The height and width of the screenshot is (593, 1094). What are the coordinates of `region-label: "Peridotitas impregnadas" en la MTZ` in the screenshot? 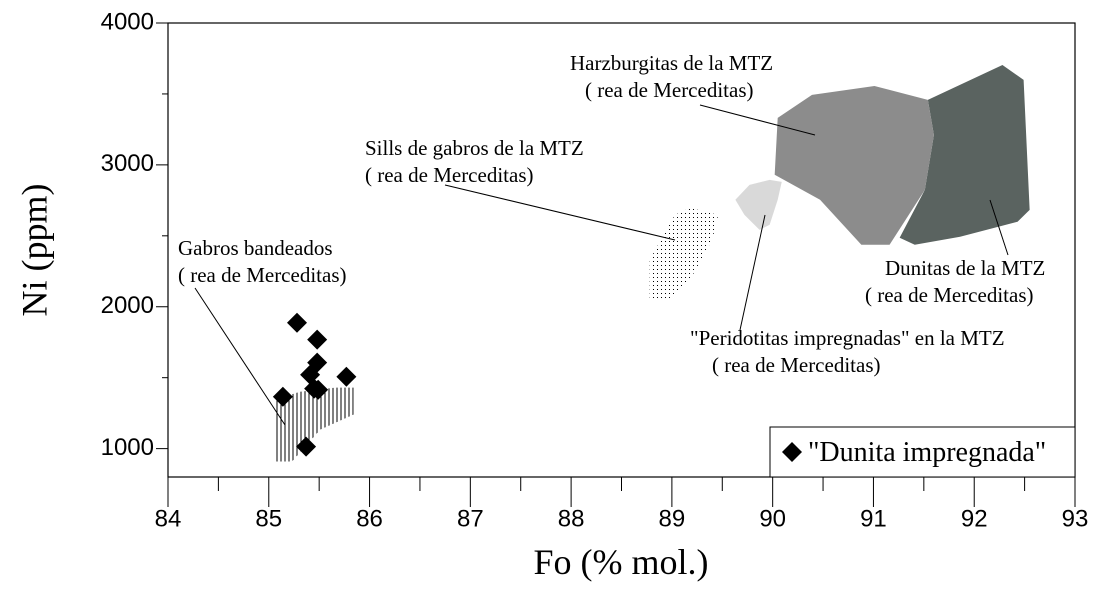 It's located at (847, 338).